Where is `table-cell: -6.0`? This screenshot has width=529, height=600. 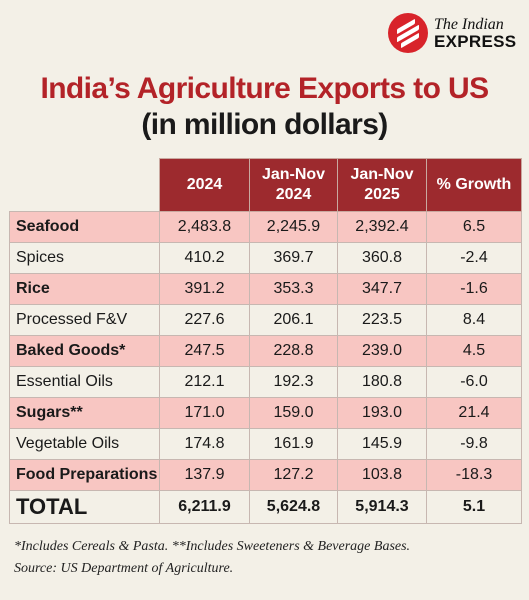 table-cell: -6.0 is located at coordinates (474, 382).